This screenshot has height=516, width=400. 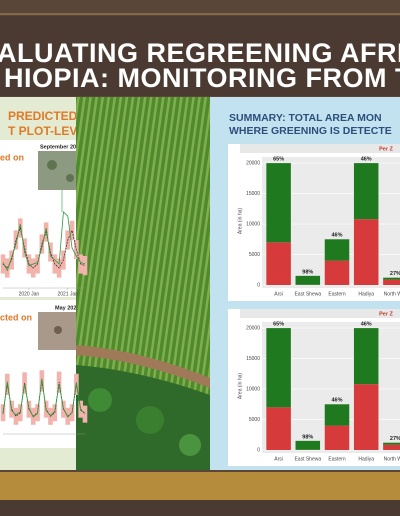 What do you see at coordinates (29, 294) in the screenshot?
I see `x-tick-label: 2020 Jan` at bounding box center [29, 294].